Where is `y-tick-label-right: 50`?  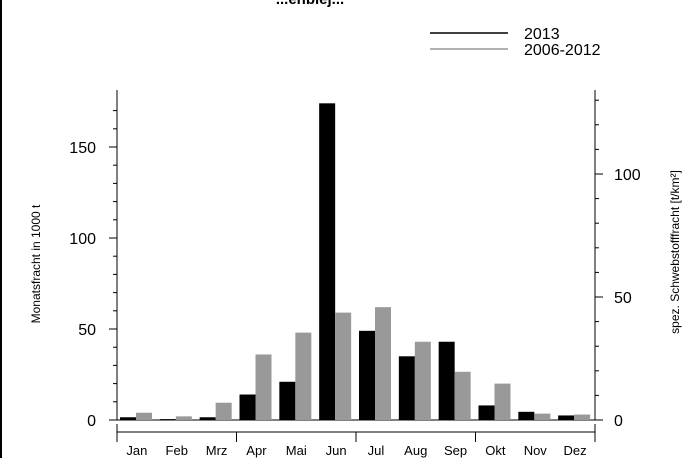
y-tick-label-right: 50 is located at coordinates (623, 298).